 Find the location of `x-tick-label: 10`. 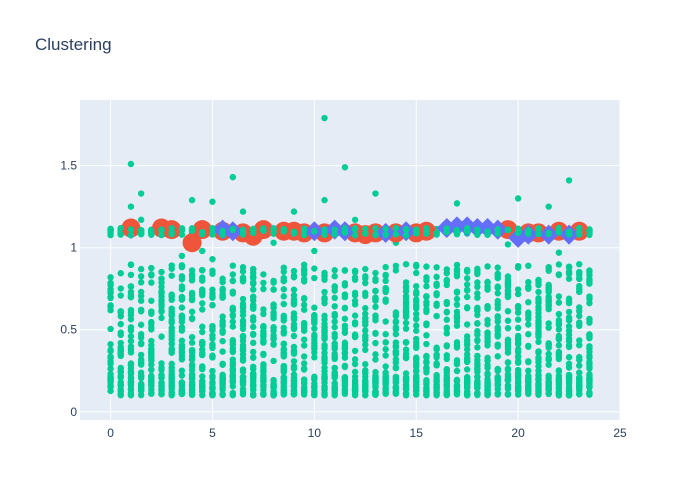

x-tick-label: 10 is located at coordinates (315, 433).